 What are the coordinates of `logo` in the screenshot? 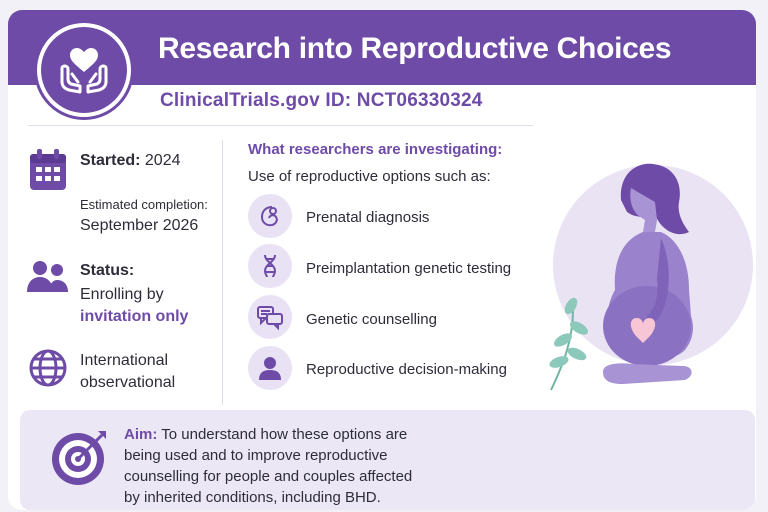 It's located at (84, 70).